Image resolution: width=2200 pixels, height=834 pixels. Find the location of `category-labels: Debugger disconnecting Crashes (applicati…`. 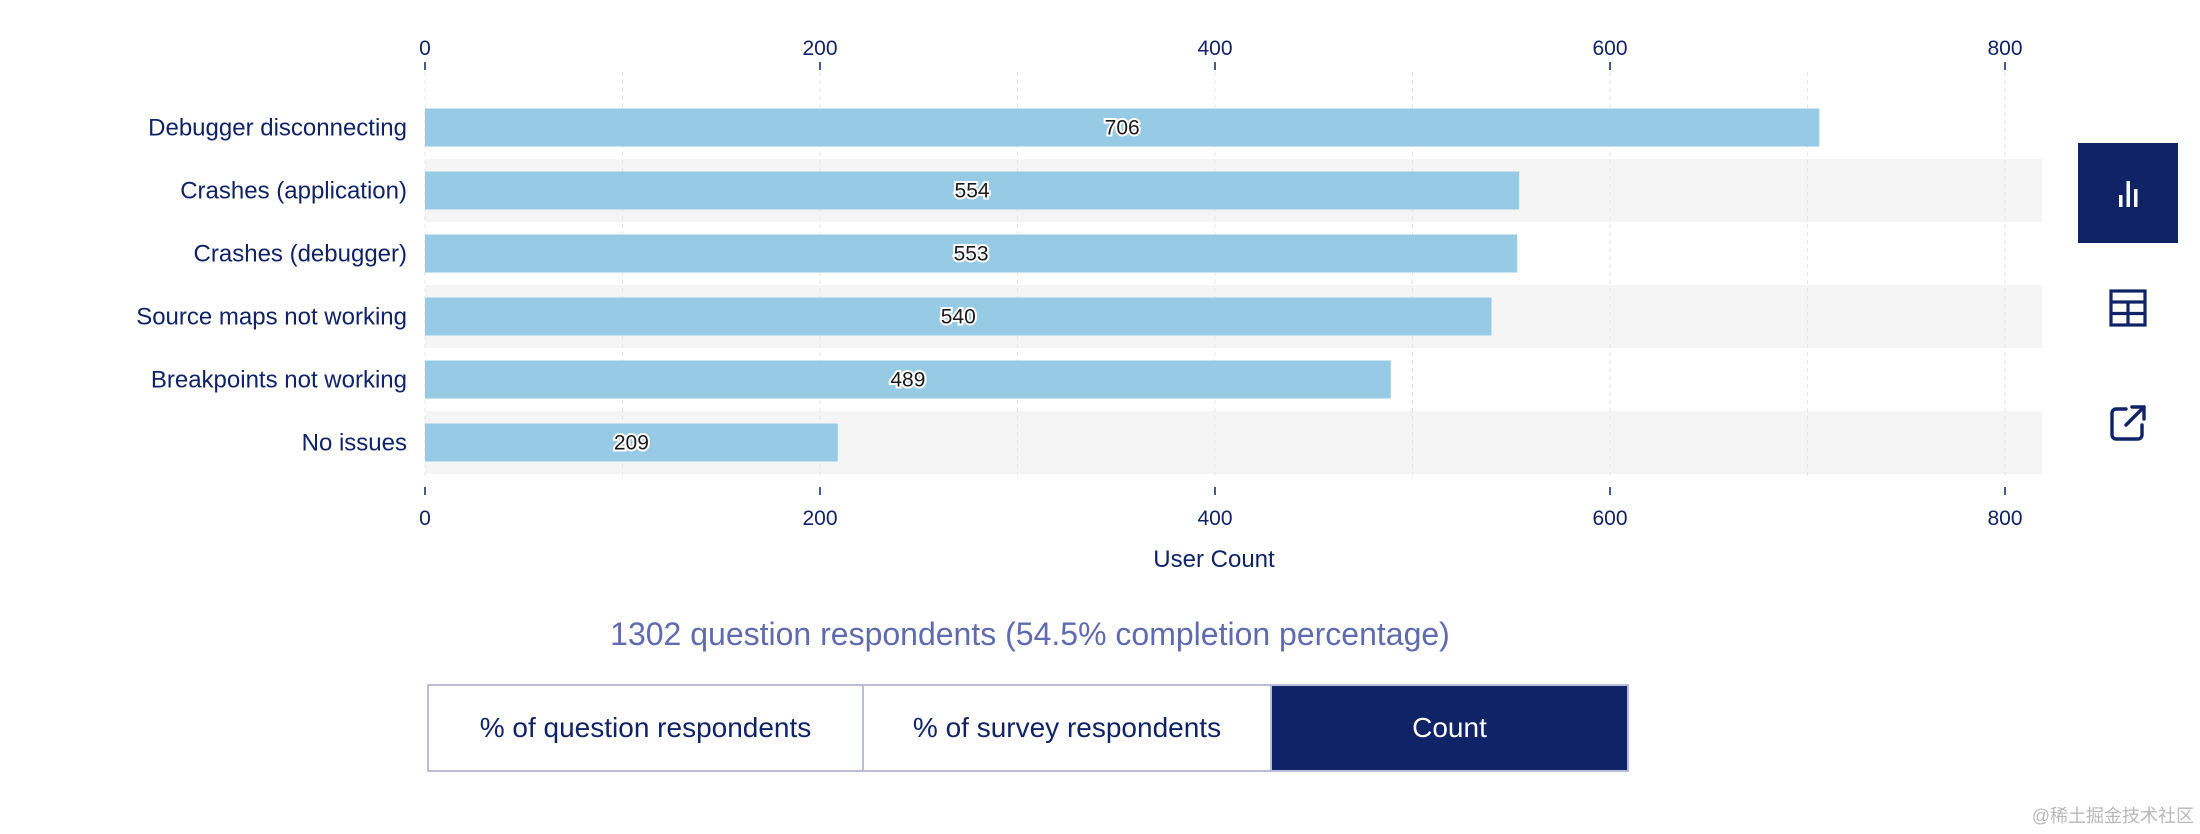

category-labels: Debugger disconnecting Crashes (applicati… is located at coordinates (271, 286).